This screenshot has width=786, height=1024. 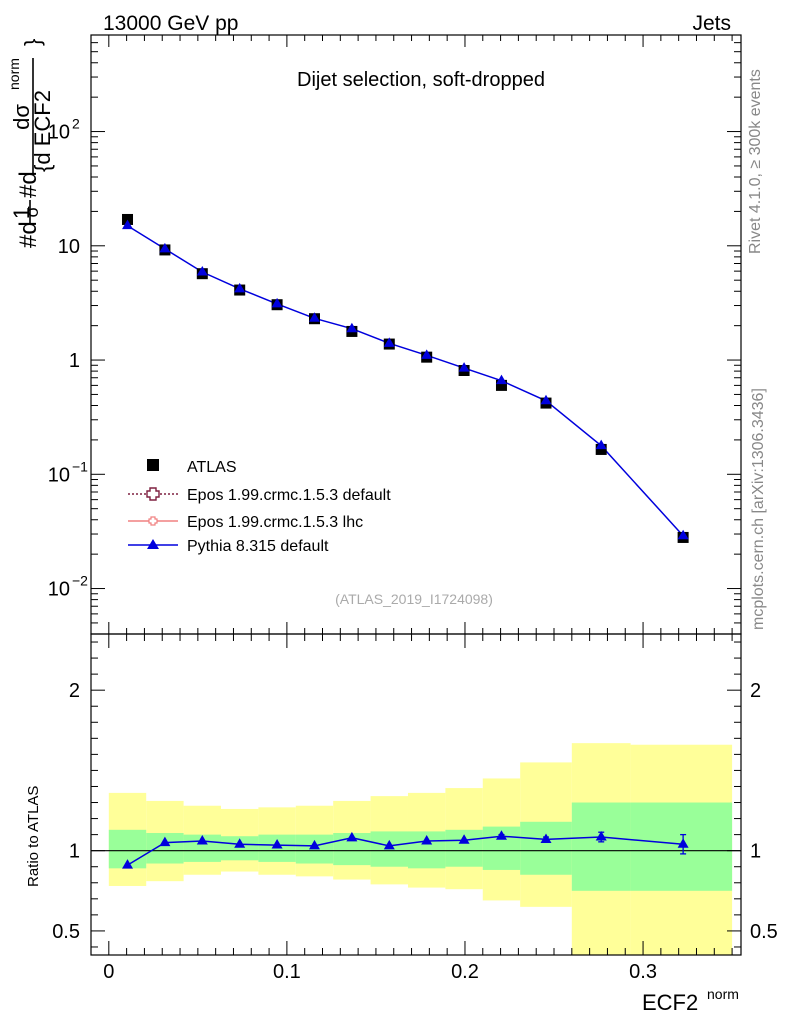 What do you see at coordinates (74, 361) in the screenshot?
I see `main-y-tick-label: 1` at bounding box center [74, 361].